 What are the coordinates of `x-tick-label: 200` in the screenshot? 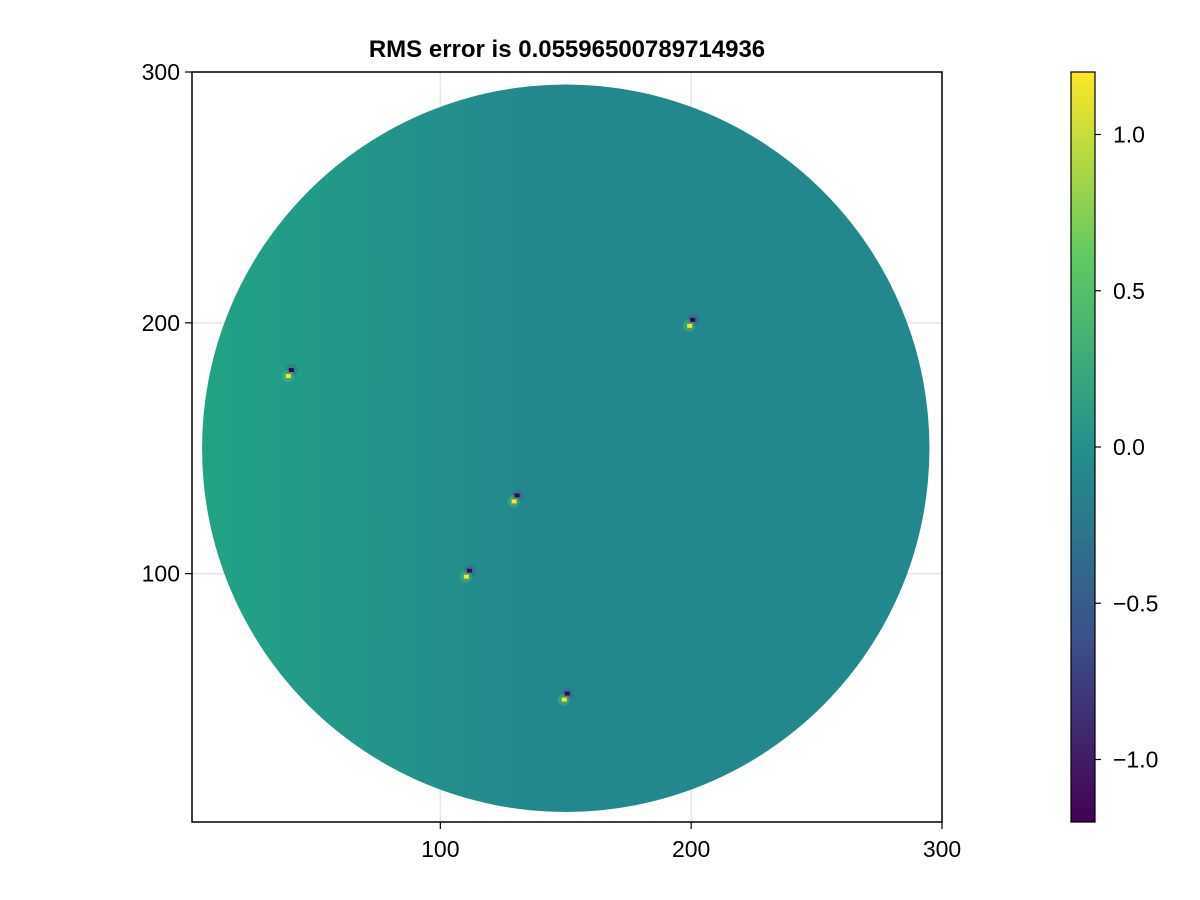 It's located at (691, 849).